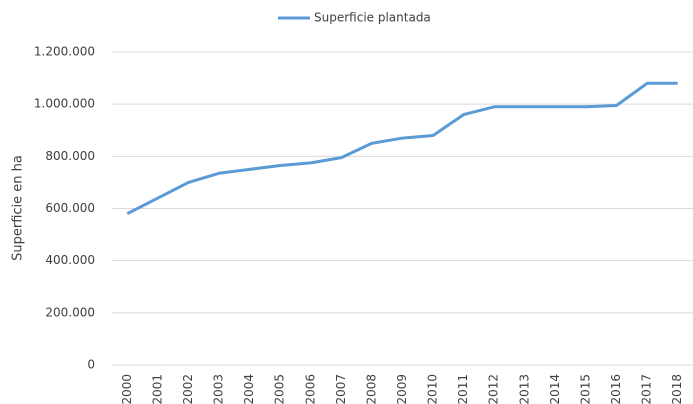 The height and width of the screenshot is (404, 693). I want to click on y-tick-label: 600.000, so click(70, 208).